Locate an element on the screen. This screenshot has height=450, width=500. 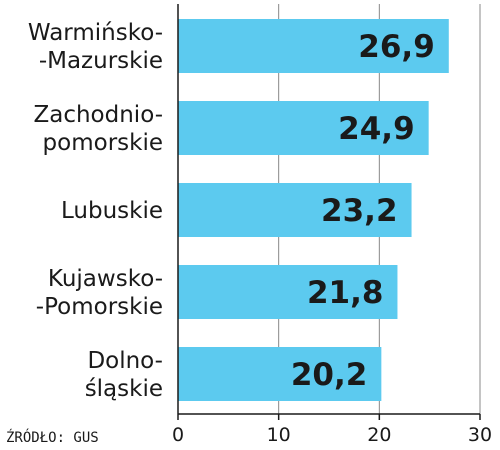
category-label: Zachodnio- is located at coordinates (98, 115).